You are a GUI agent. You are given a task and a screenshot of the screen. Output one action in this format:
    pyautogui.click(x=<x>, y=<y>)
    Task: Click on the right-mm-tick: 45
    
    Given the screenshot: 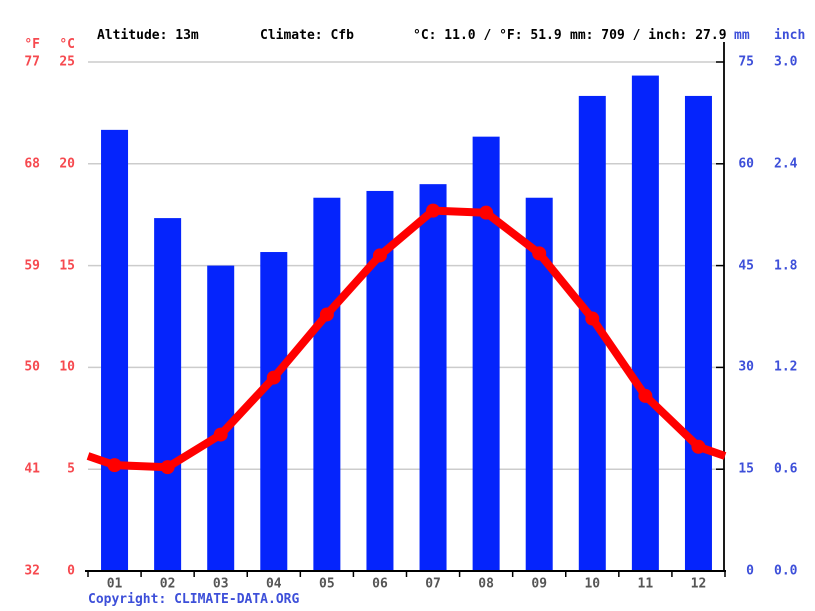 What is the action you would take?
    pyautogui.click(x=746, y=266)
    